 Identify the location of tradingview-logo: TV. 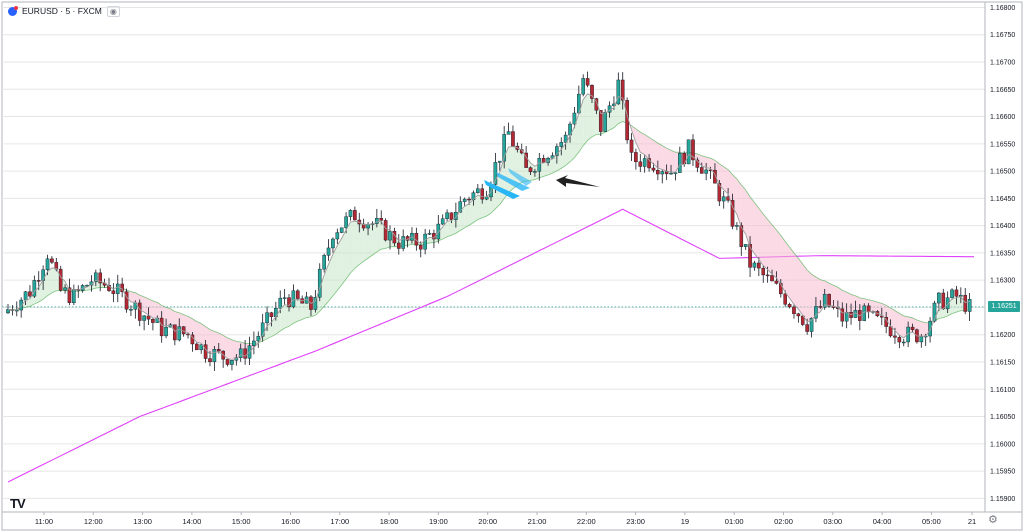
(18, 503).